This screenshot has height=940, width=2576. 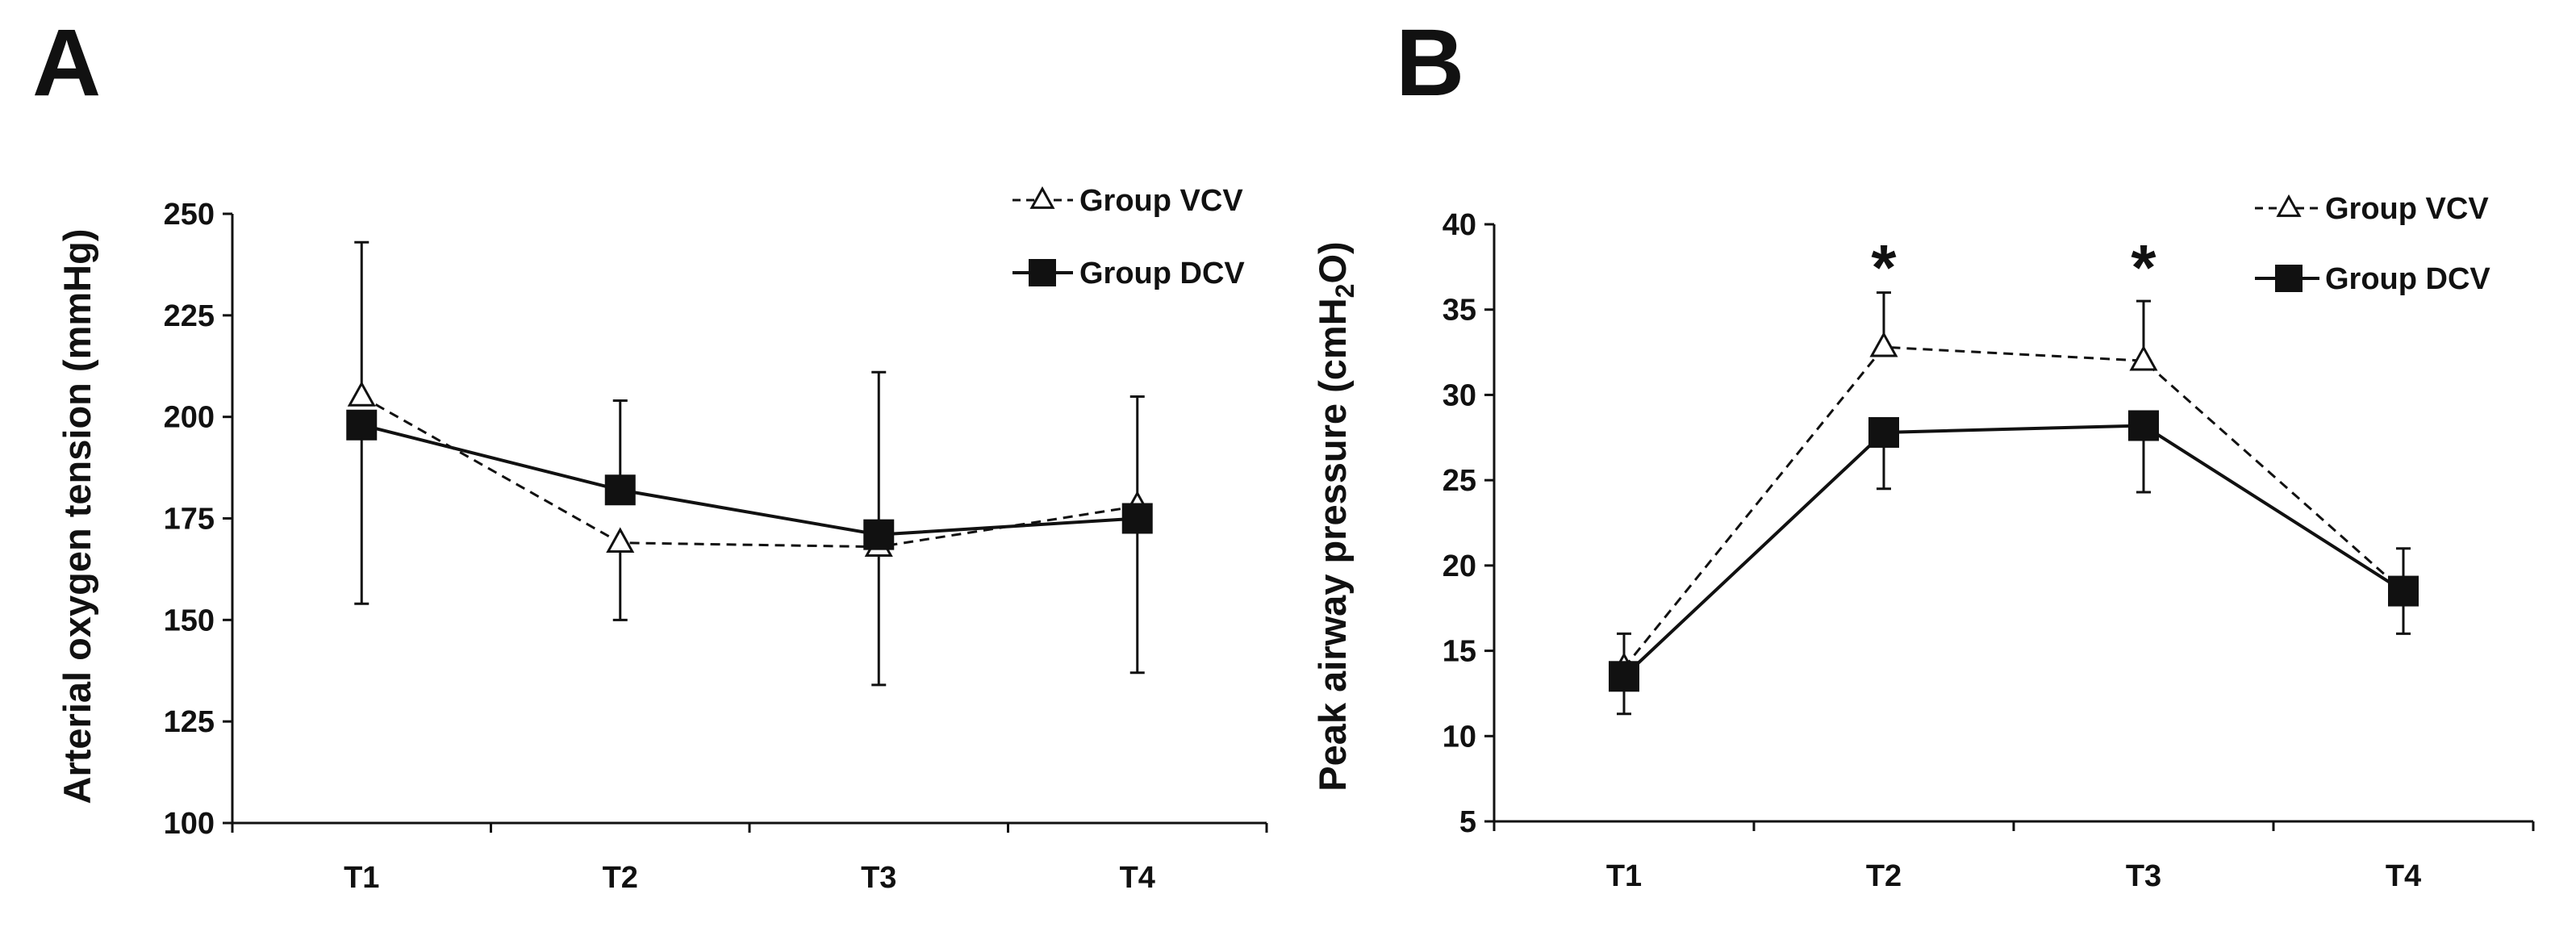 What do you see at coordinates (189, 215) in the screenshot?
I see `y-tick-label: 250` at bounding box center [189, 215].